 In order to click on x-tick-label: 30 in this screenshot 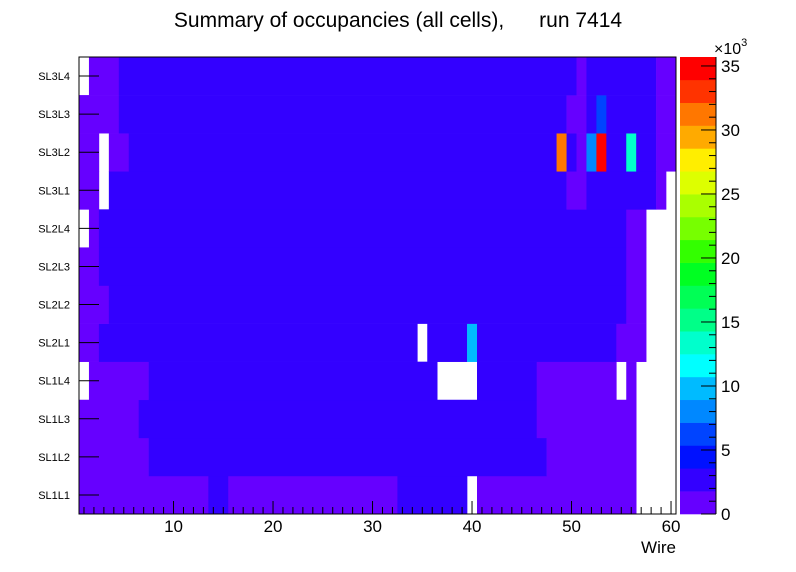, I will do `click(372, 526)`.